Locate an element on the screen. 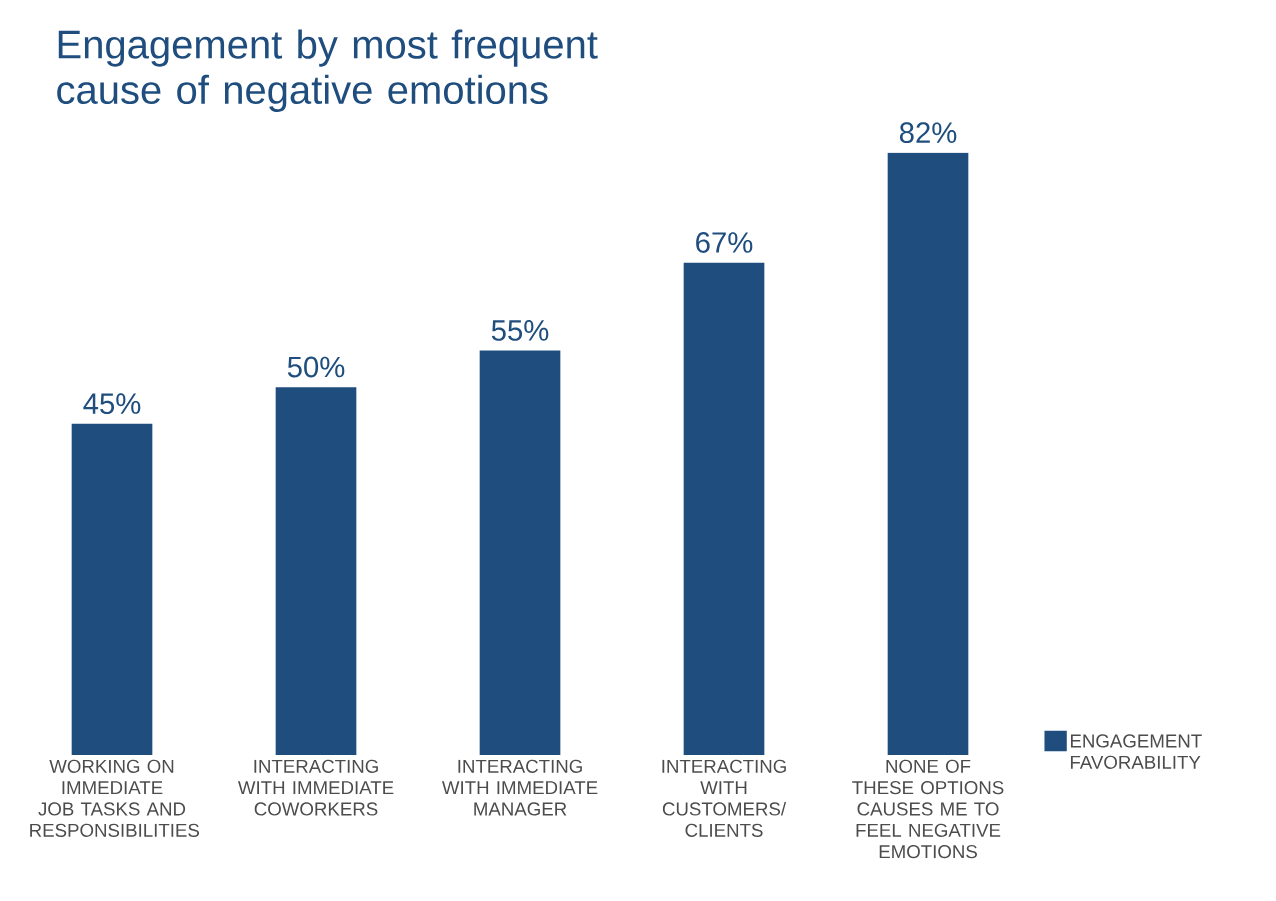 Image resolution: width=1276 pixels, height=901 pixels. chart-title: Engagement by most frequent cause of negative emotions is located at coordinates (327, 70).